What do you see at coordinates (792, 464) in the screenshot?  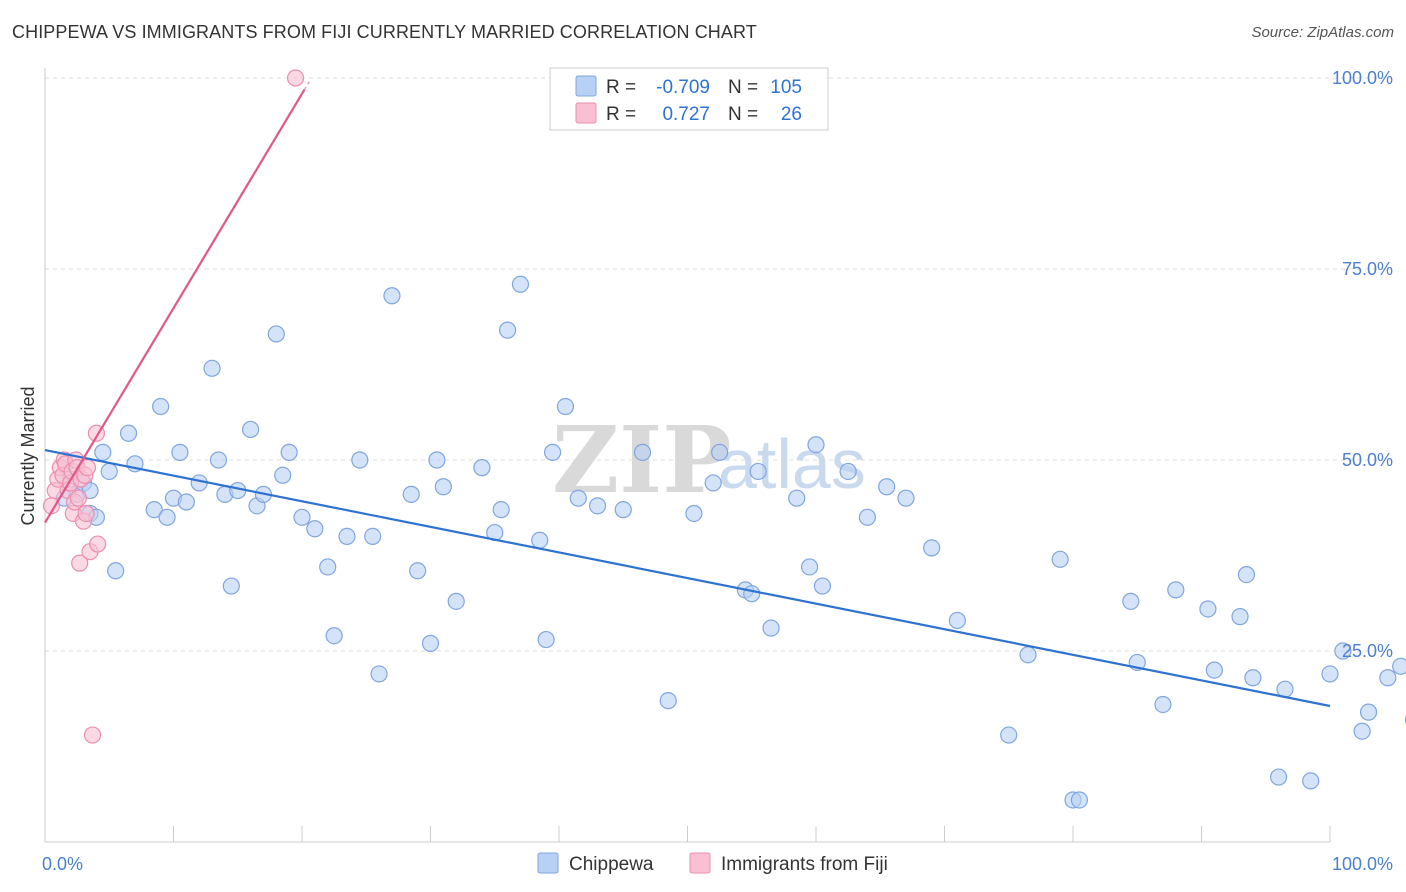 I see `watermark-atlas: atlas` at bounding box center [792, 464].